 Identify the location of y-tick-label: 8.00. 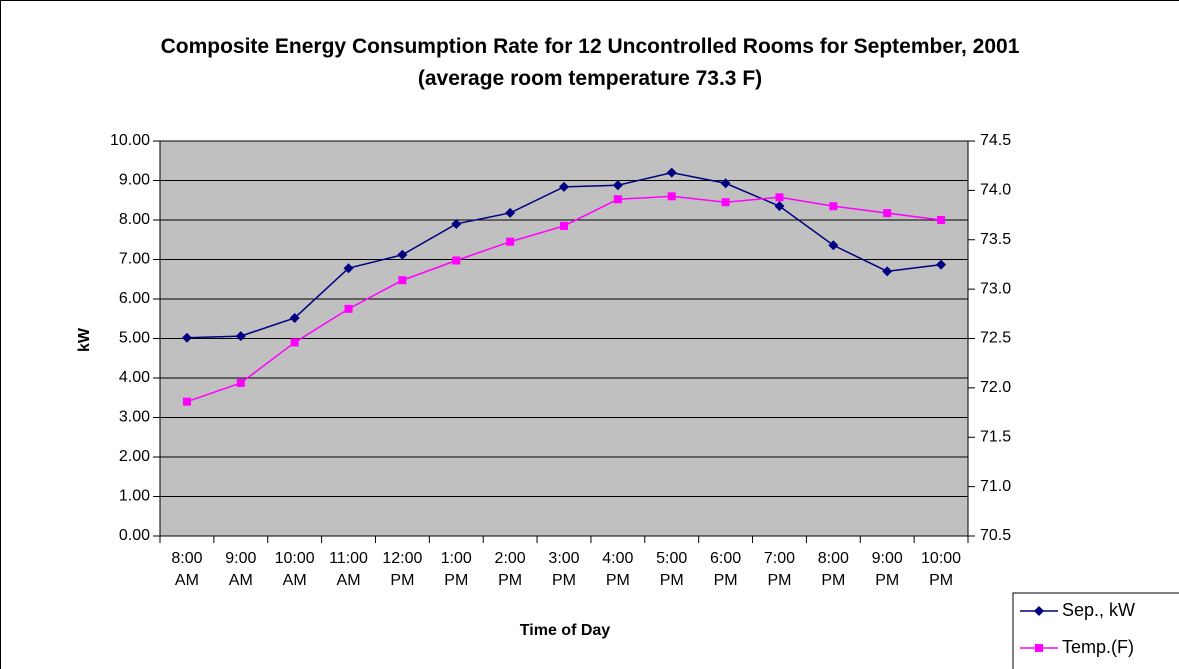
(134, 219).